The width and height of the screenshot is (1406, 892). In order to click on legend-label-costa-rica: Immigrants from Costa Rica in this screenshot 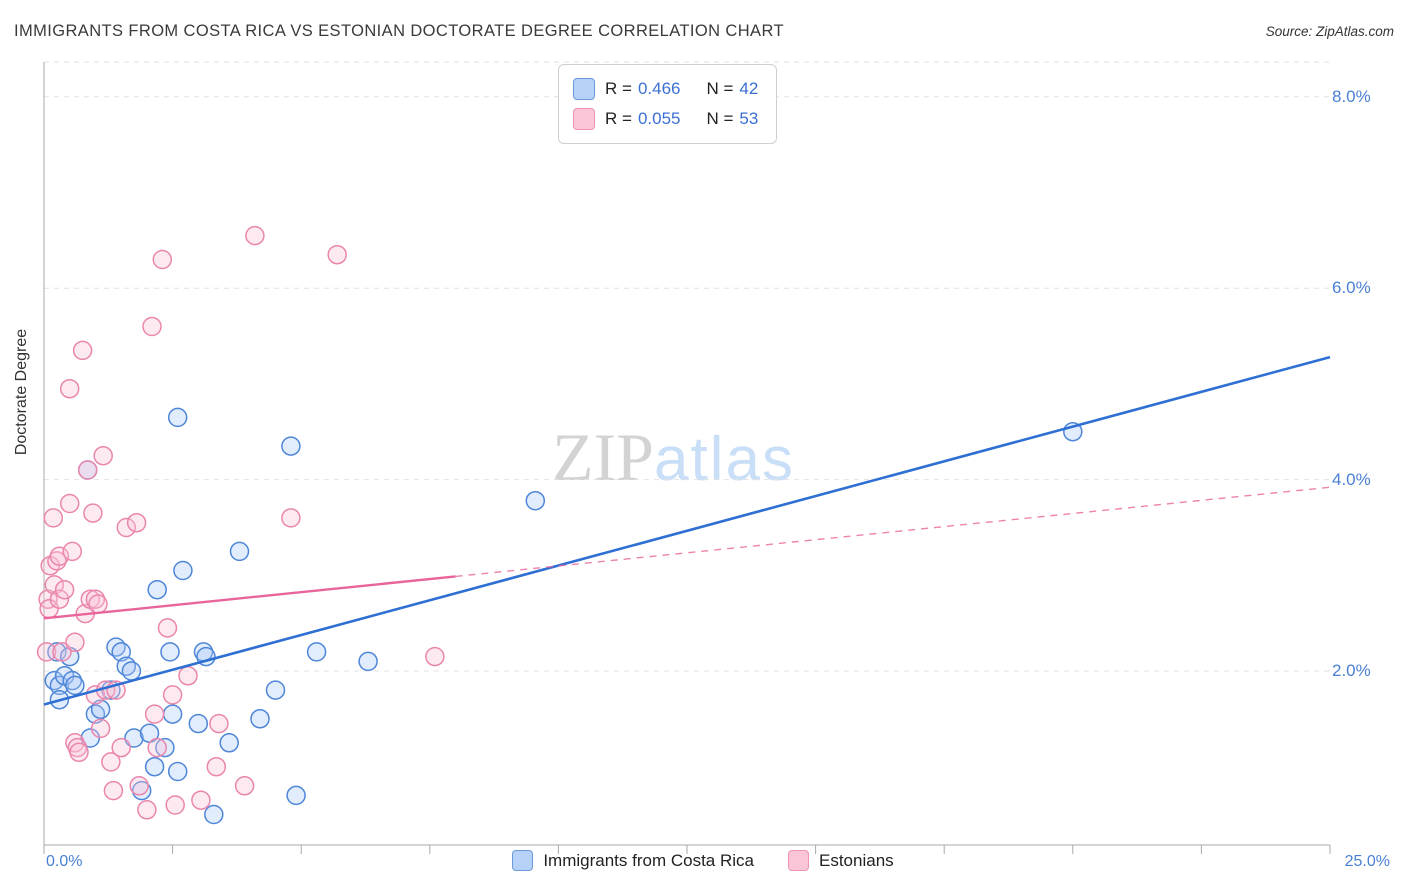, I will do `click(648, 860)`.